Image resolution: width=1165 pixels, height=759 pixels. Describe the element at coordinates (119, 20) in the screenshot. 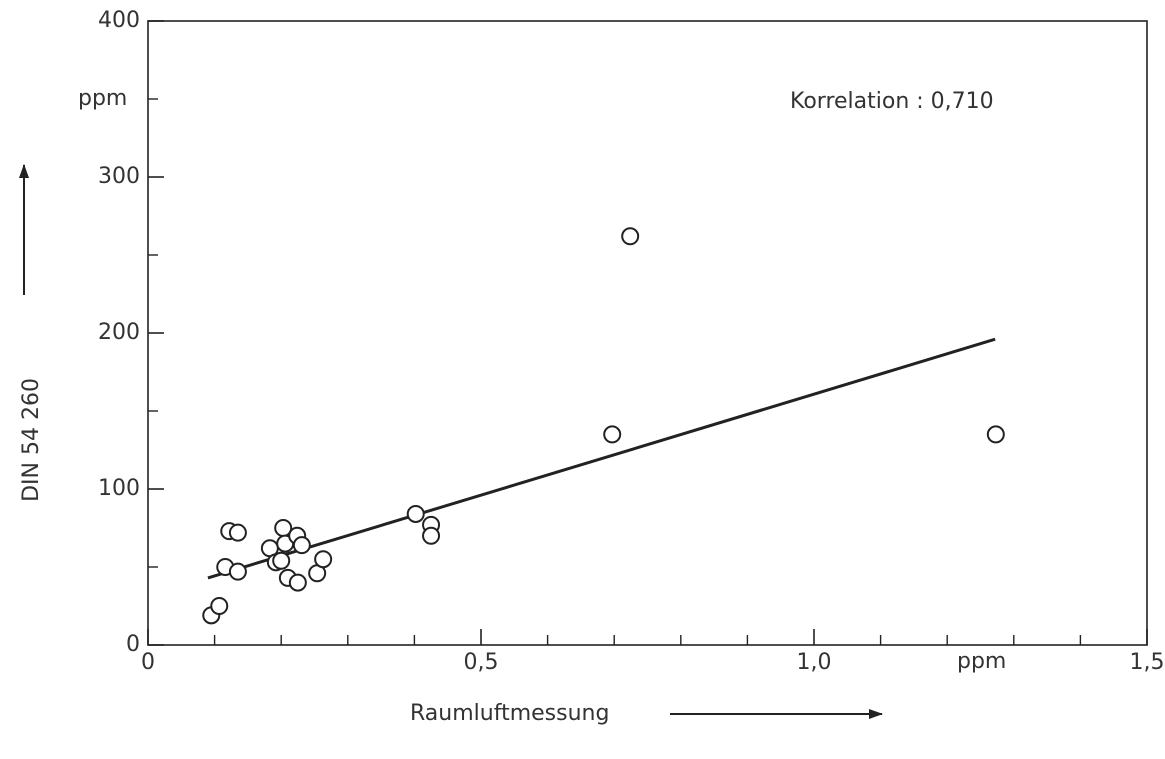

I see `y-tick-label: 400` at that location.